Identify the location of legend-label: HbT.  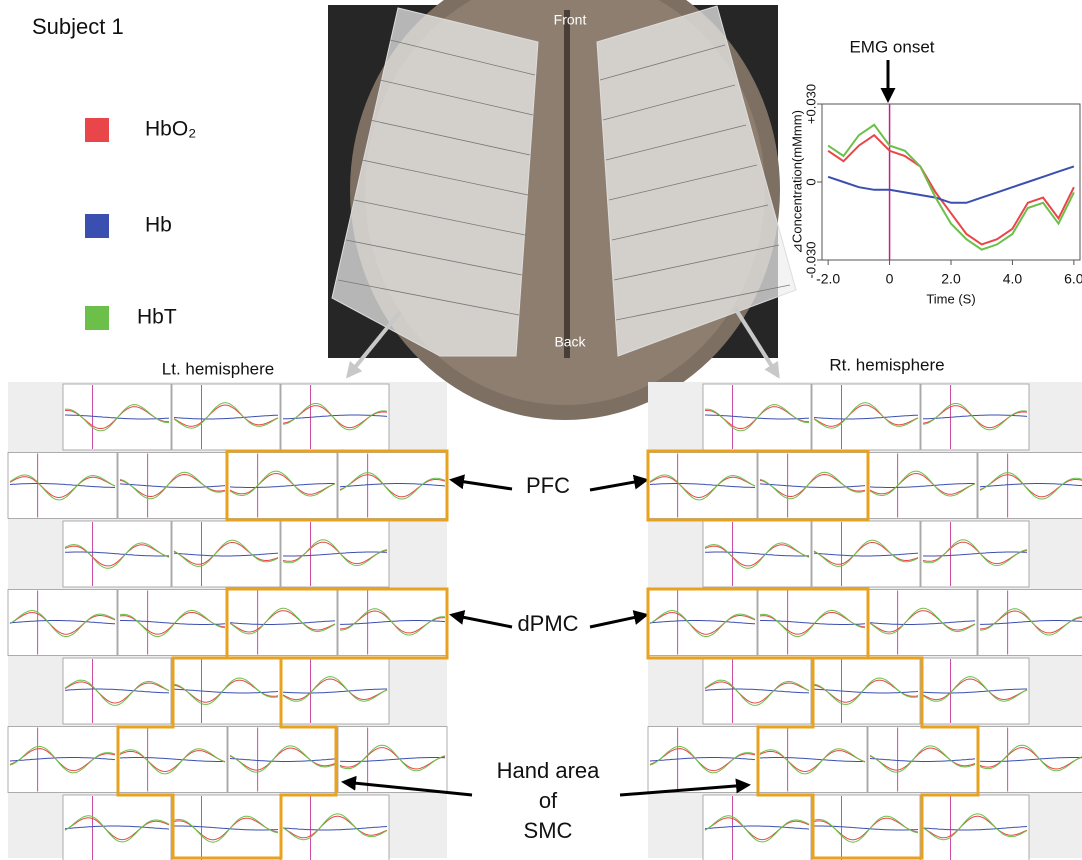
(157, 317).